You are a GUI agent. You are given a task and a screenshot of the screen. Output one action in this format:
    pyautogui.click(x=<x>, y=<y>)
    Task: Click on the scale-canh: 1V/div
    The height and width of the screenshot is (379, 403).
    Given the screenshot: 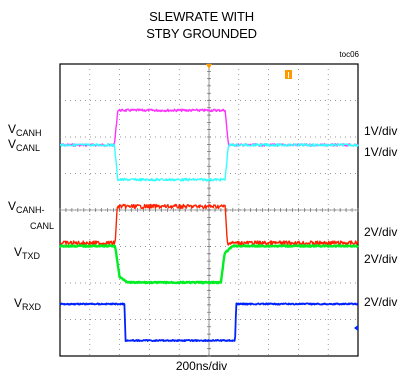 What is the action you would take?
    pyautogui.click(x=381, y=131)
    